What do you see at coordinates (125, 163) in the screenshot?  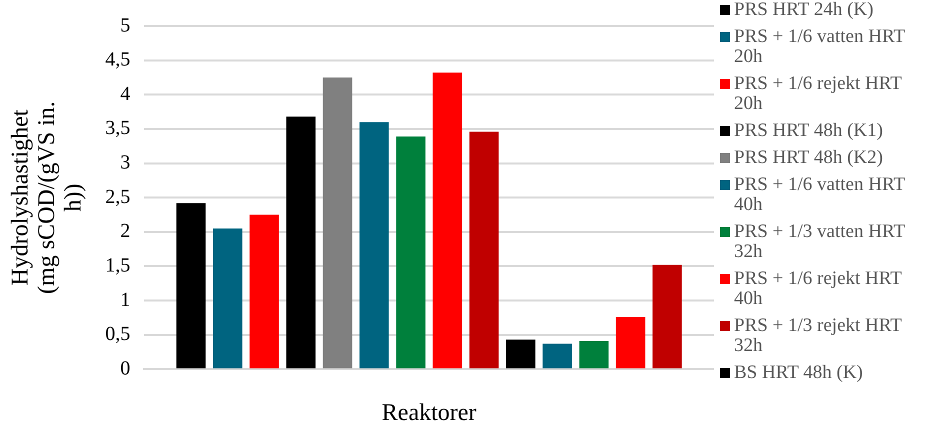 I see `y-tick-label: 3` at bounding box center [125, 163].